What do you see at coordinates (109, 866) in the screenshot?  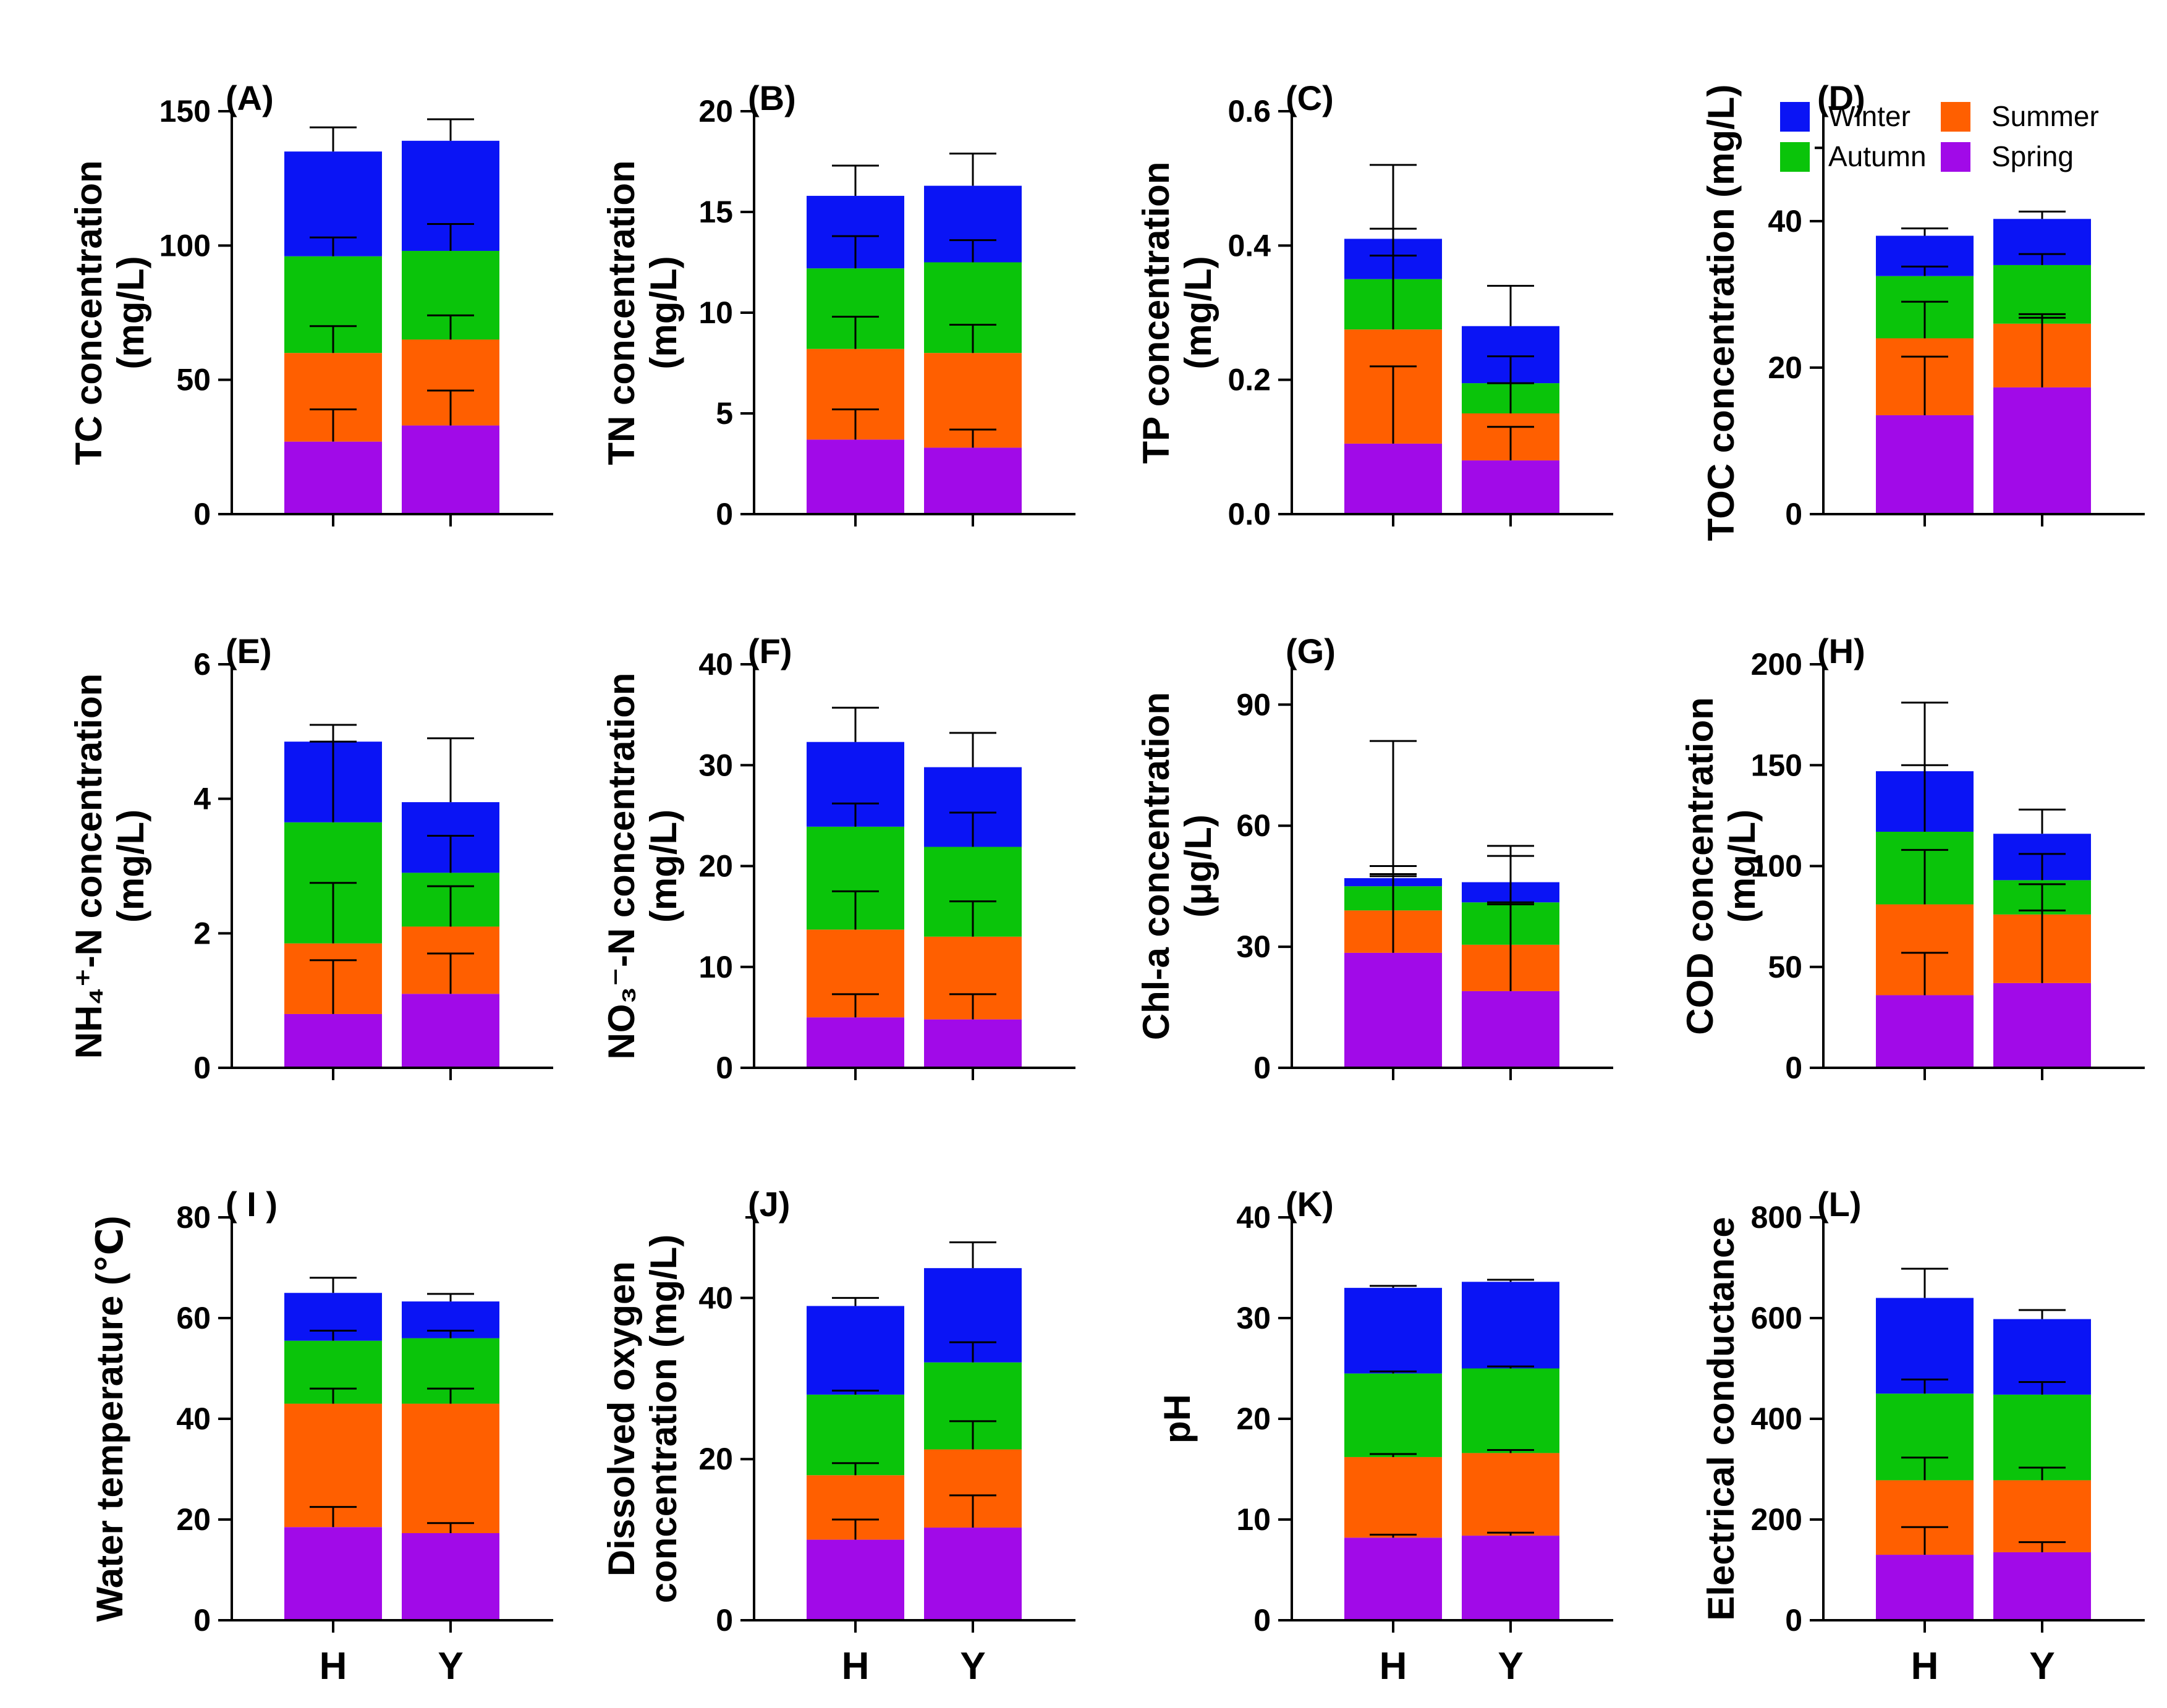 I see `panel-e-y-title: NH₄⁺-N concentration(mg/L)` at bounding box center [109, 866].